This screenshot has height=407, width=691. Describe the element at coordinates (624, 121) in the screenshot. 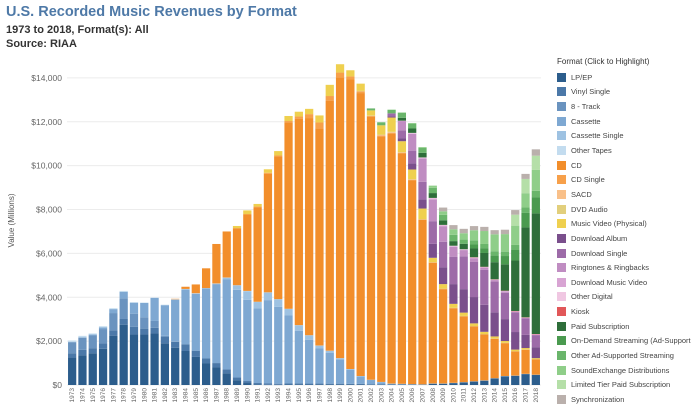

I see `legend-item: Cassette` at that location.